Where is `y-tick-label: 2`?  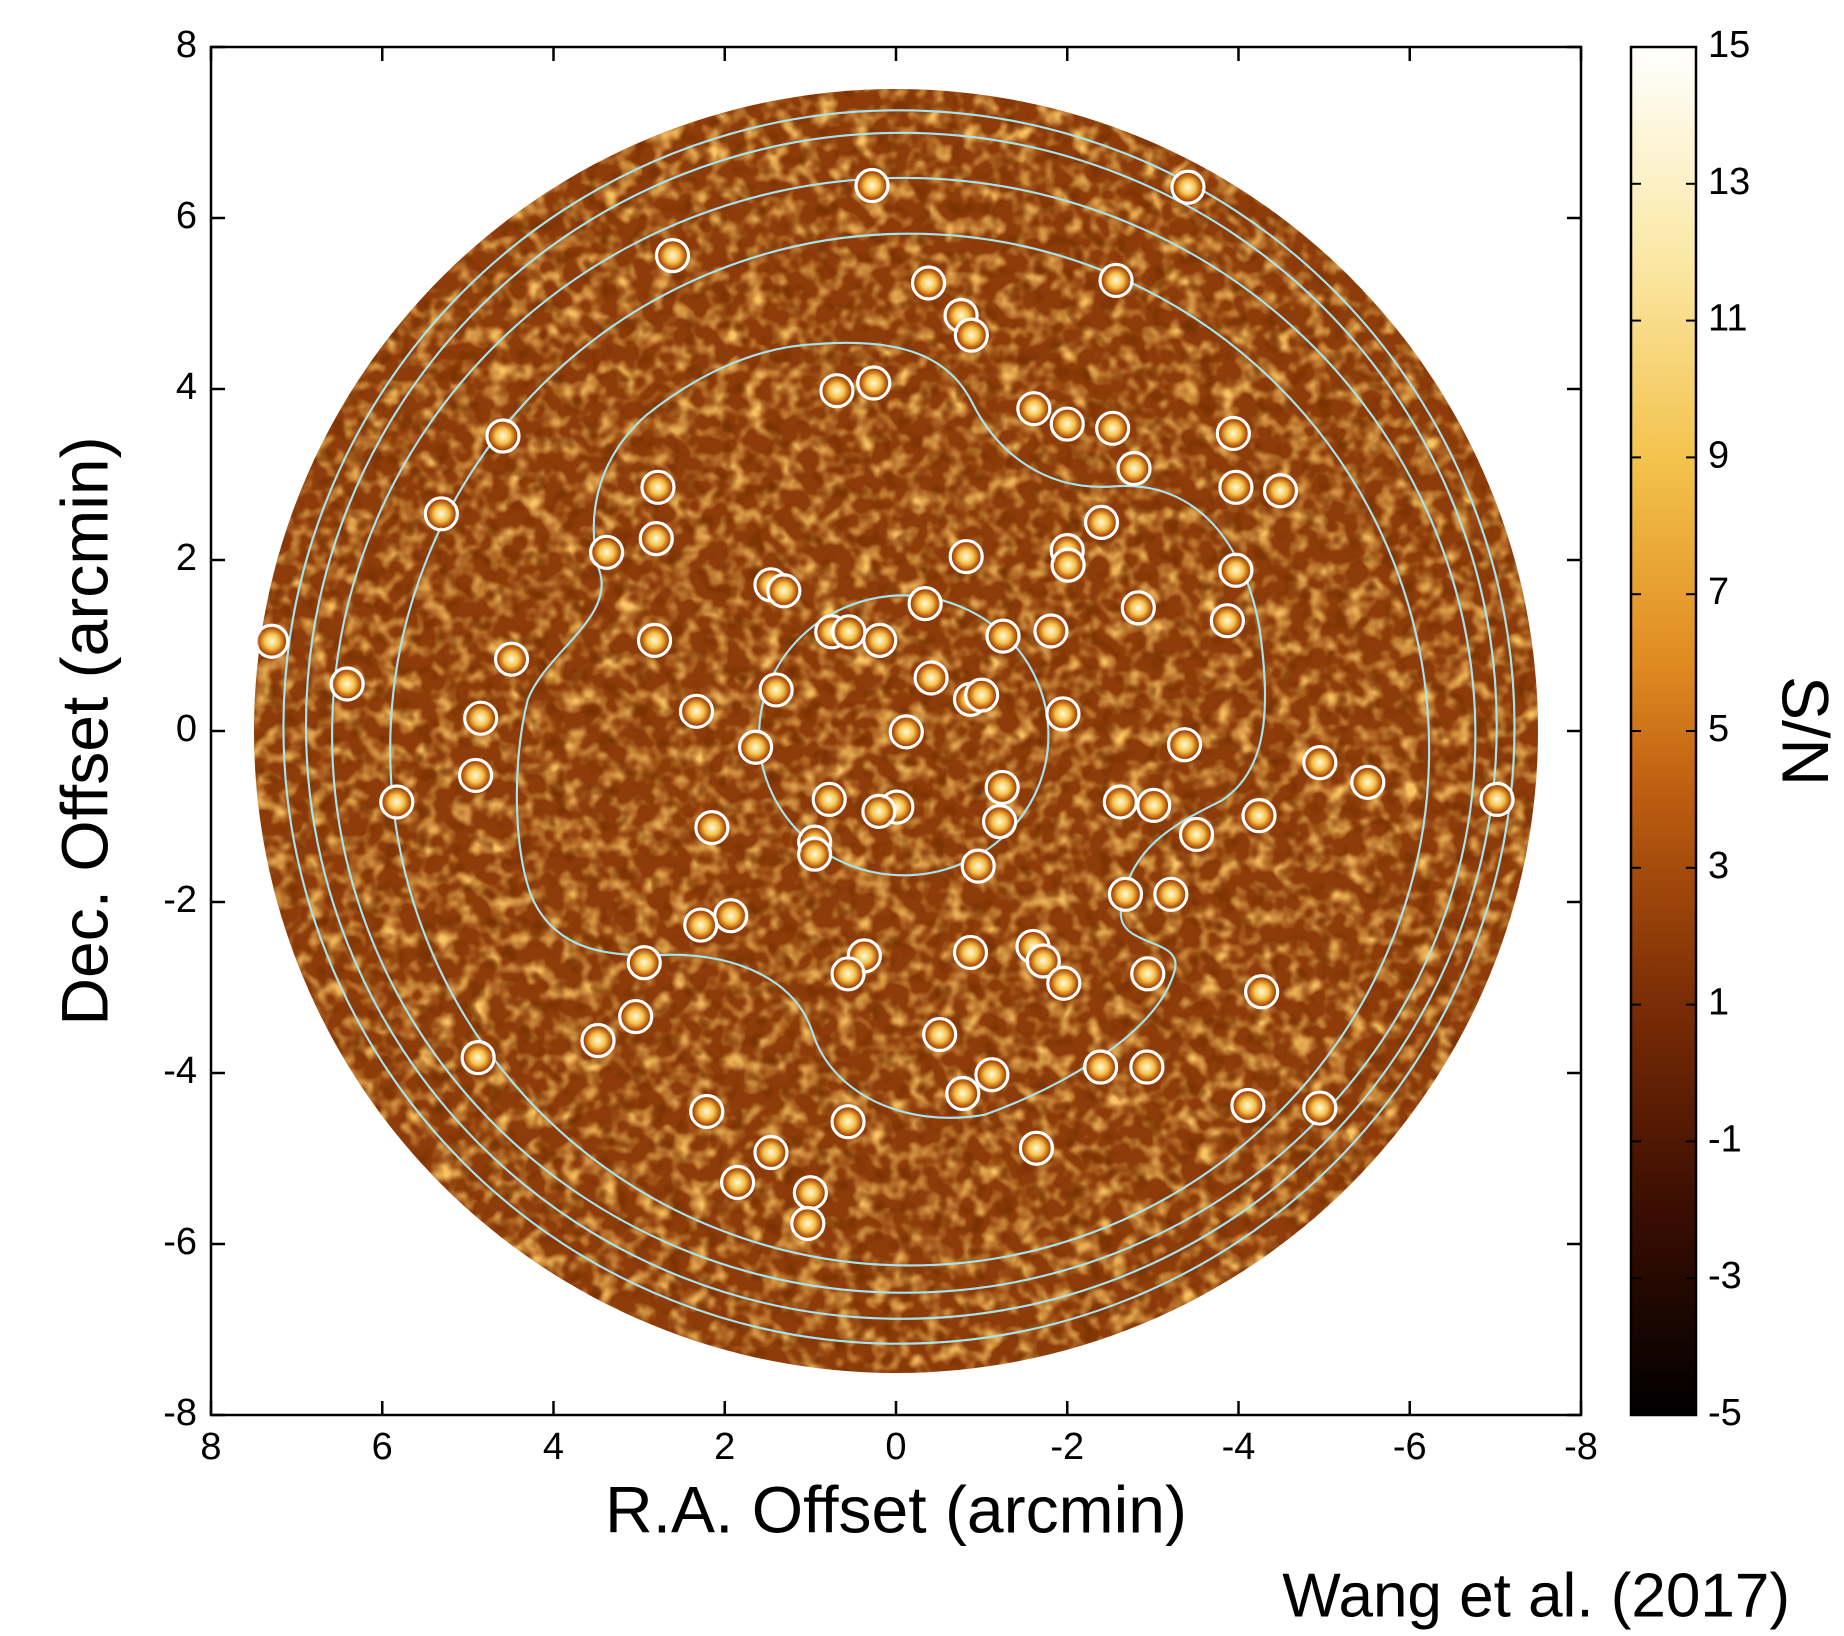
y-tick-label: 2 is located at coordinates (186, 558).